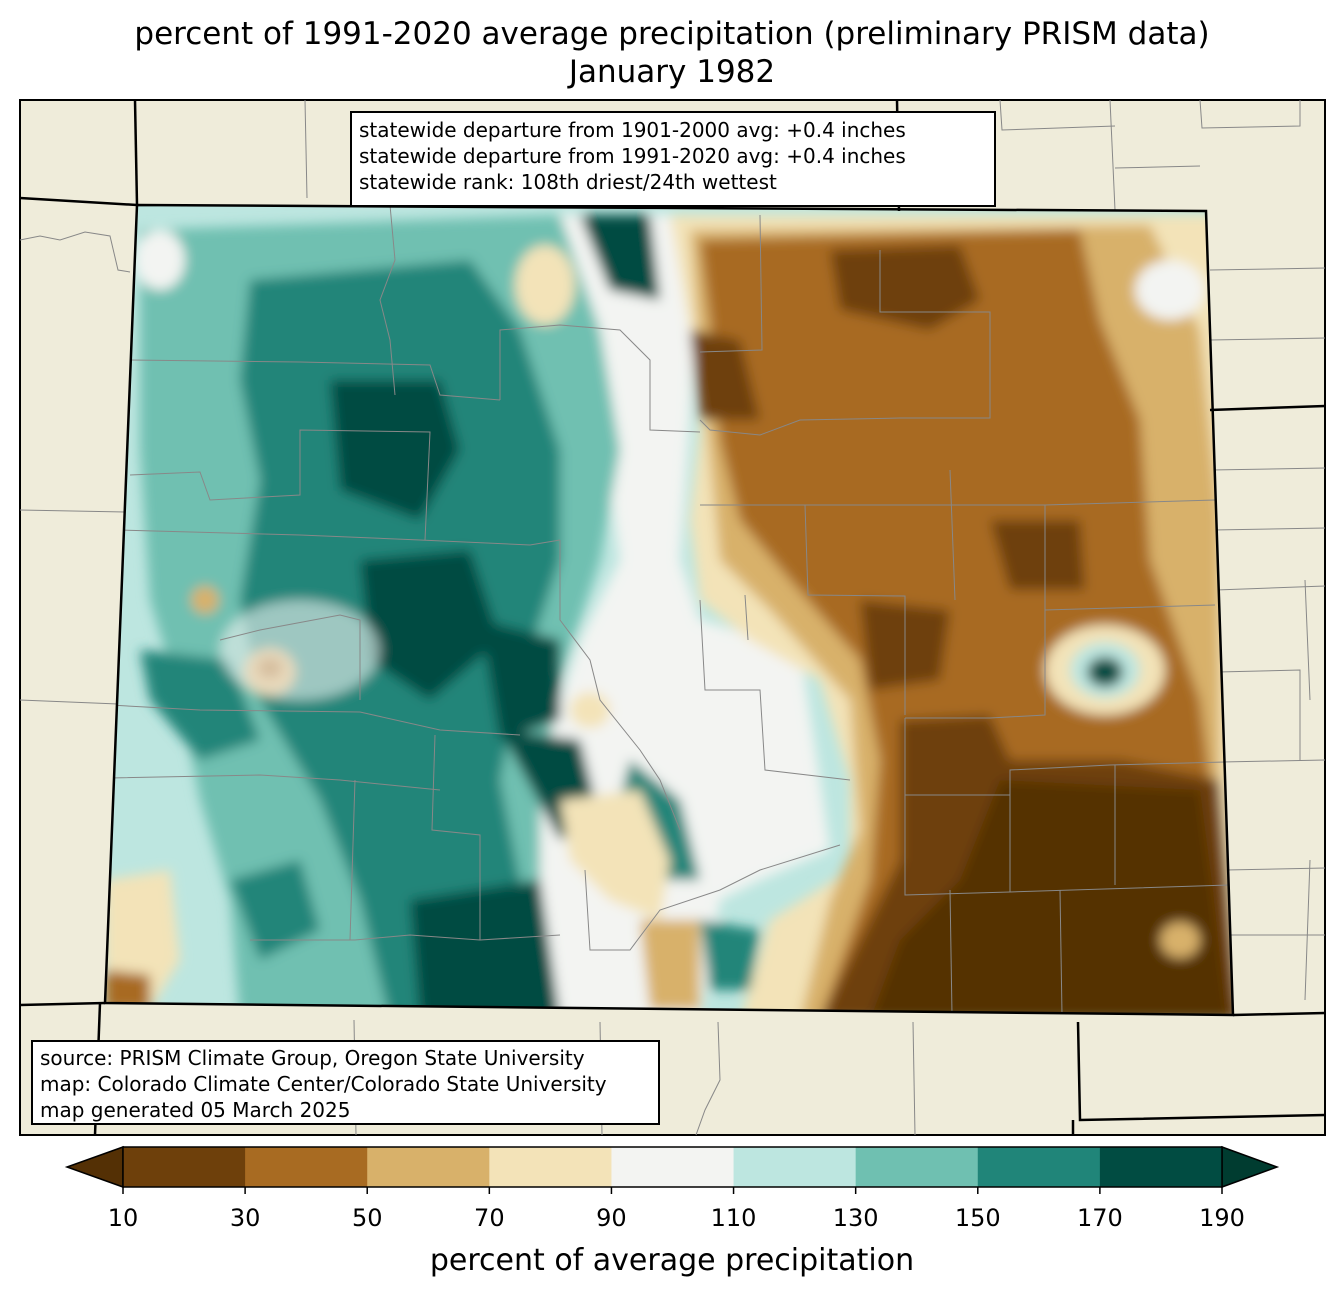 The width and height of the screenshot is (1344, 1299). I want to click on colorbar-tick-label: 190, so click(1222, 1218).